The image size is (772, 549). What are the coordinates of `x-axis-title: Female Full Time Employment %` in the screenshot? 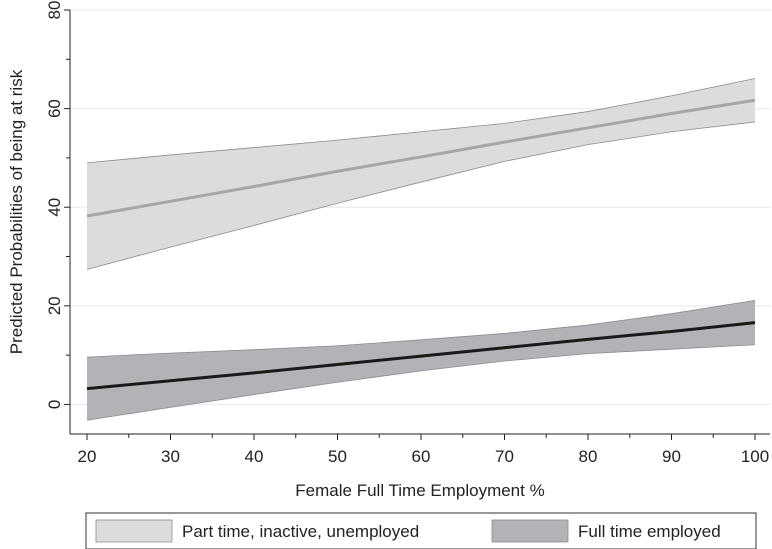 It's located at (419, 490).